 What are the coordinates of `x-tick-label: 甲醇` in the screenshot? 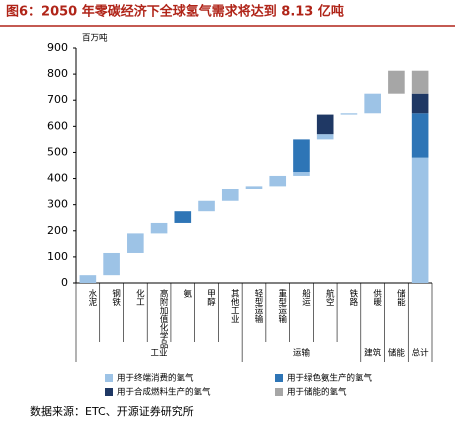 It's located at (211, 298).